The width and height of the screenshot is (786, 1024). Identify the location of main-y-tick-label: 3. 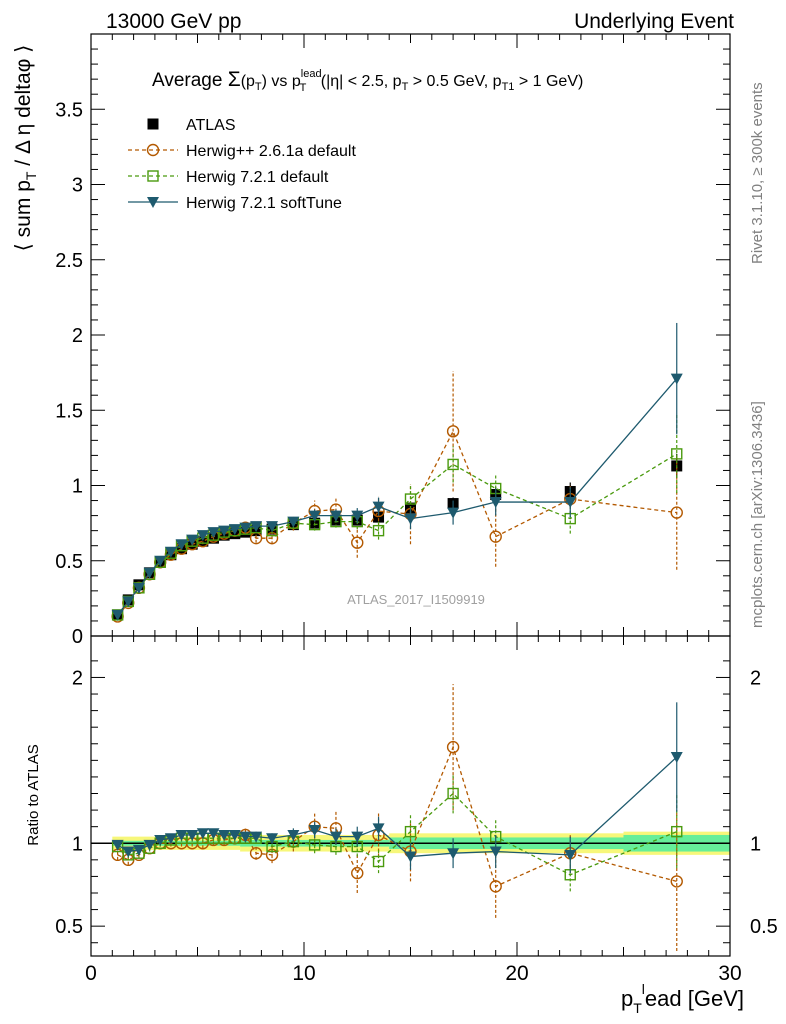
(77, 186).